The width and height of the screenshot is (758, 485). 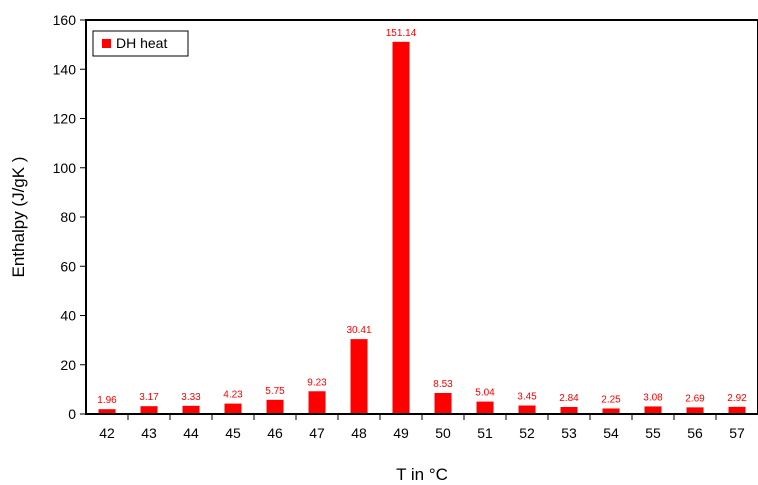 I want to click on x-tick-label: 46, so click(x=275, y=433).